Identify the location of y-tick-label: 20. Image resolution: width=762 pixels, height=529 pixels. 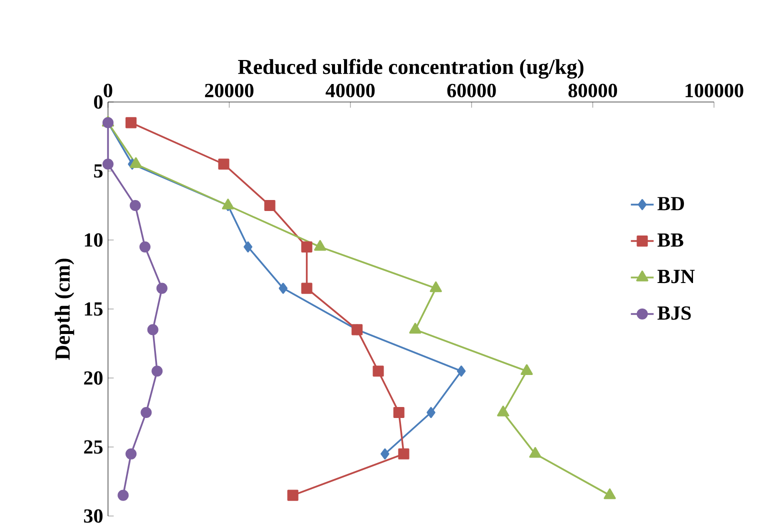
(93, 378).